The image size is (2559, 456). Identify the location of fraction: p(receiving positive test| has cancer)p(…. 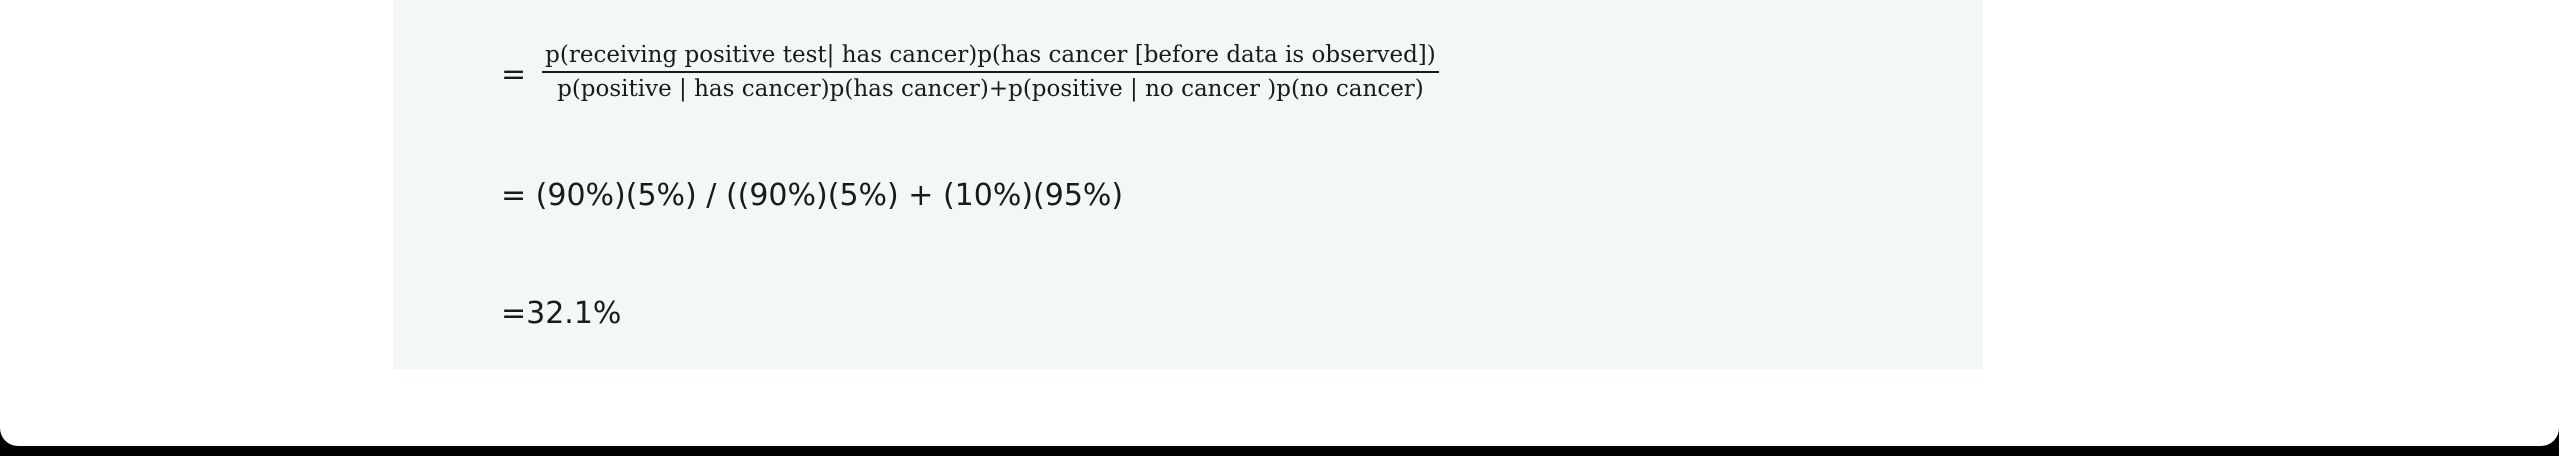
(990, 72).